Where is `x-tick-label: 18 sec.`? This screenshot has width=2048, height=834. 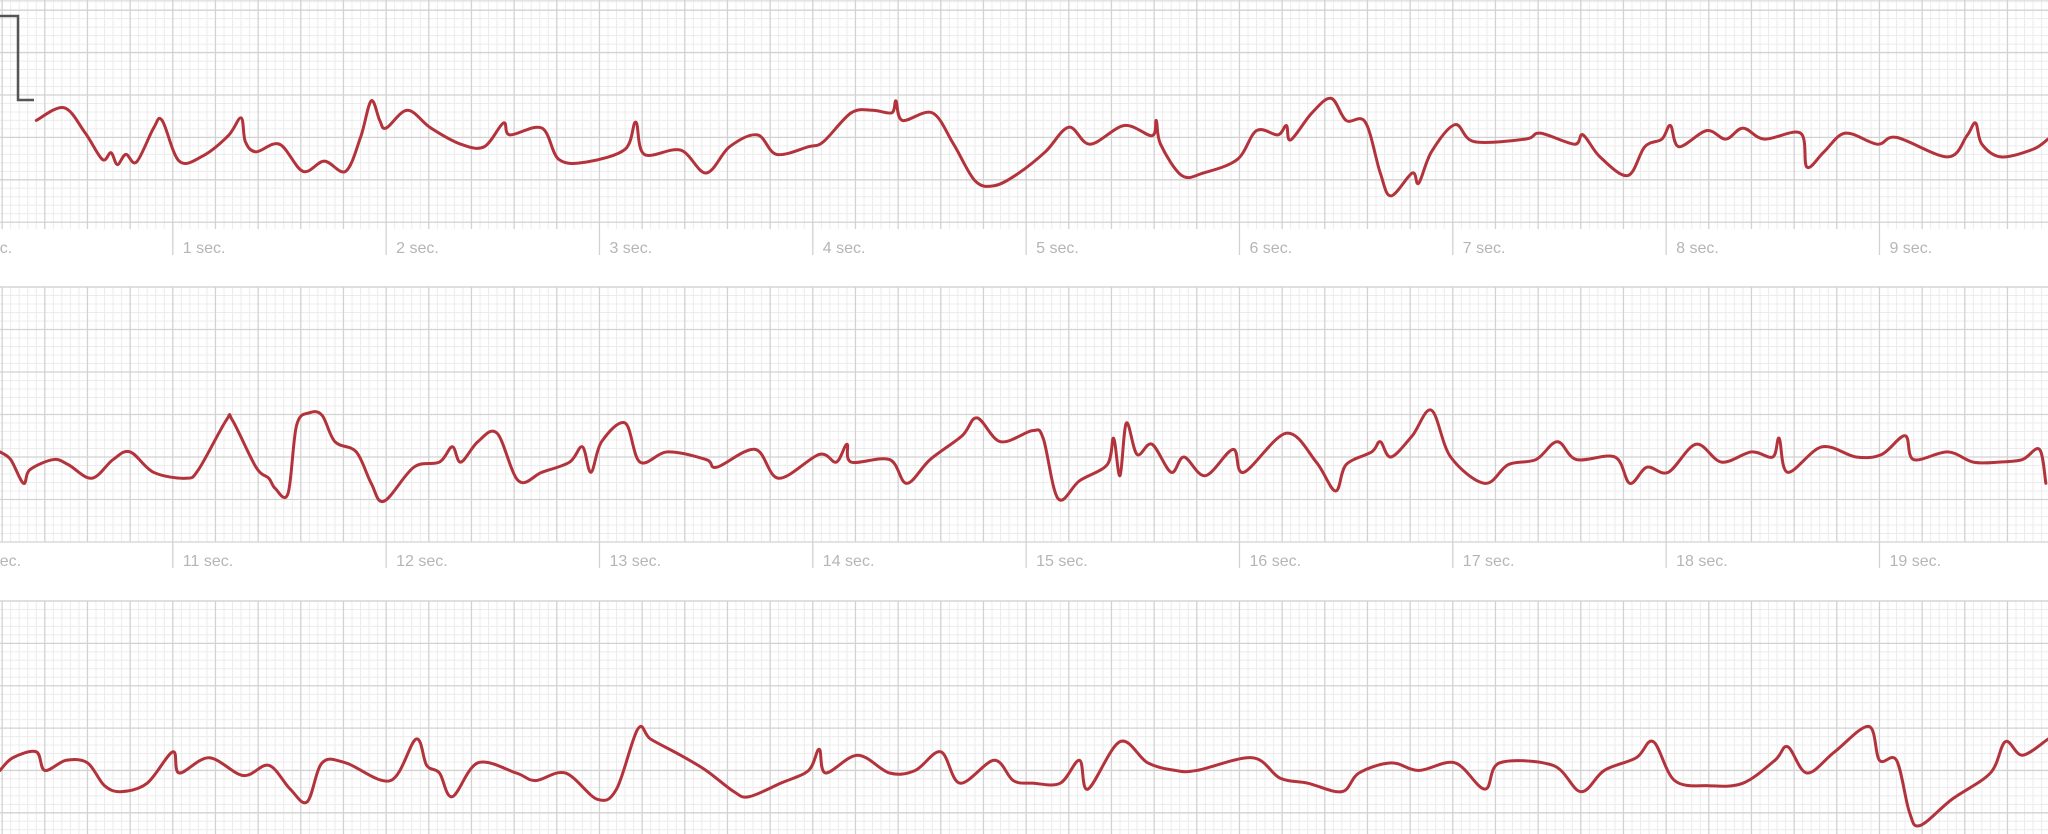
x-tick-label: 18 sec. is located at coordinates (1702, 561).